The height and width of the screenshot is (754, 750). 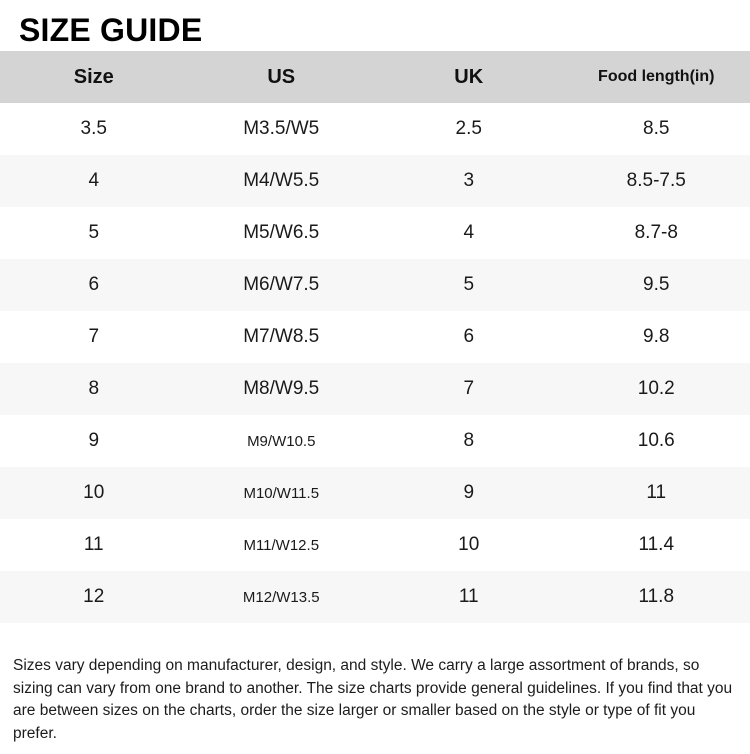 I want to click on cell-size: 6, so click(x=94, y=285).